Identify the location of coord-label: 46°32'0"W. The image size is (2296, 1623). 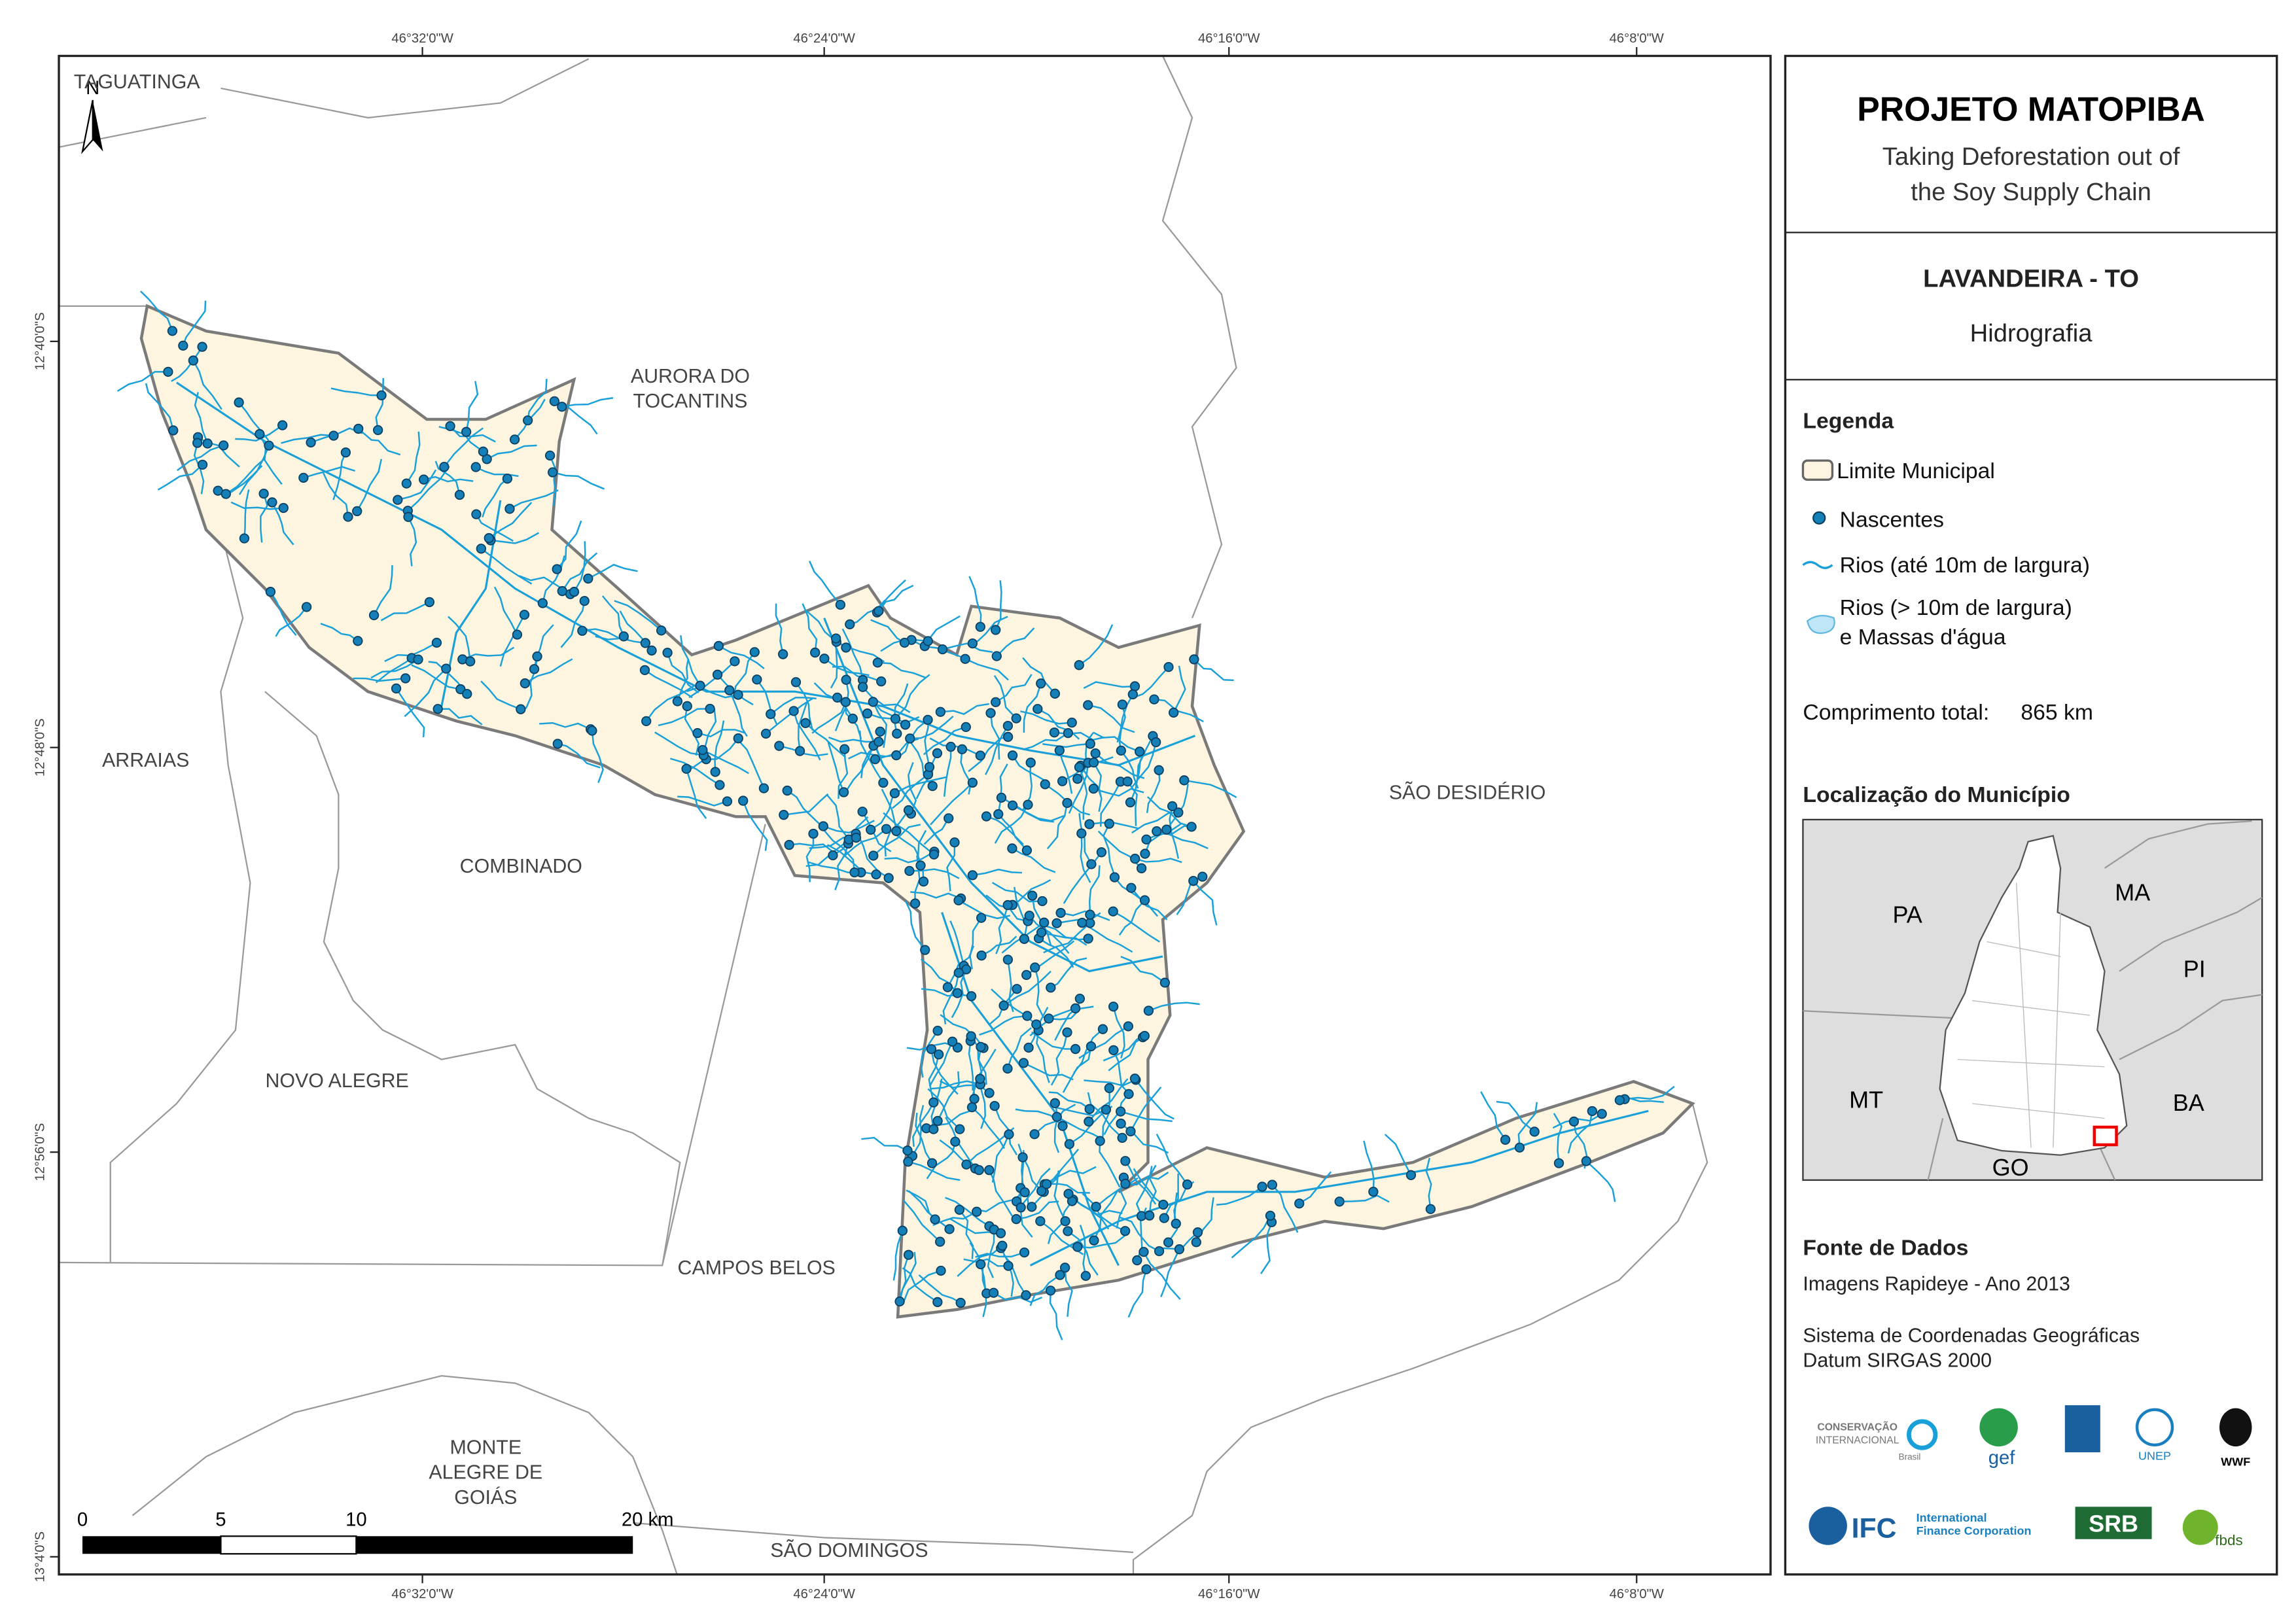
(422, 38).